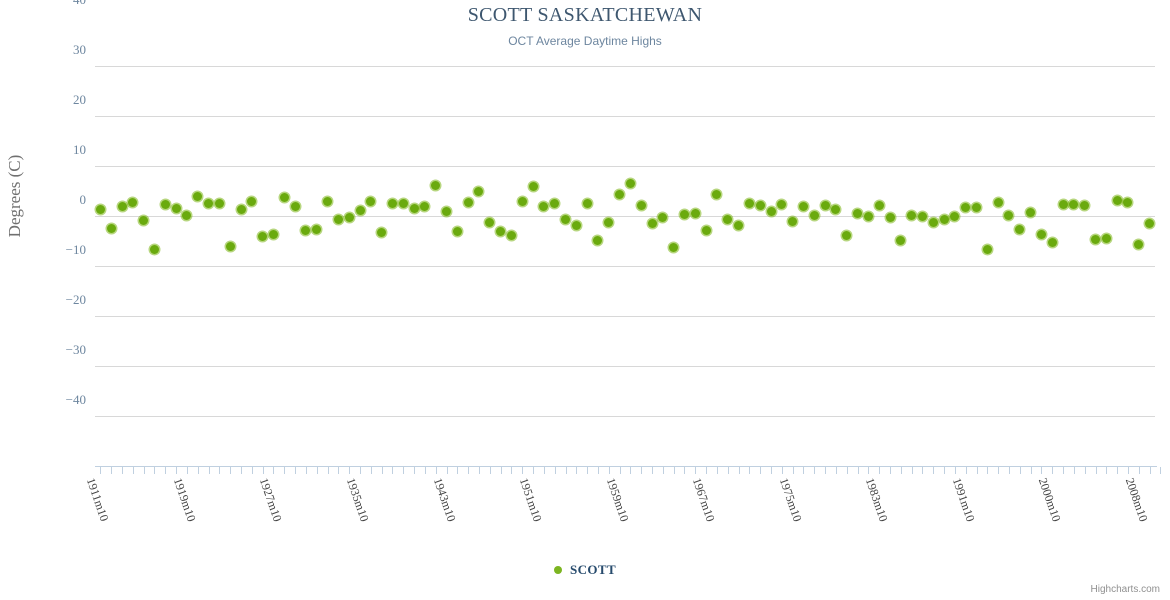 The height and width of the screenshot is (600, 1170). What do you see at coordinates (625, 166) in the screenshot?
I see `gridline` at bounding box center [625, 166].